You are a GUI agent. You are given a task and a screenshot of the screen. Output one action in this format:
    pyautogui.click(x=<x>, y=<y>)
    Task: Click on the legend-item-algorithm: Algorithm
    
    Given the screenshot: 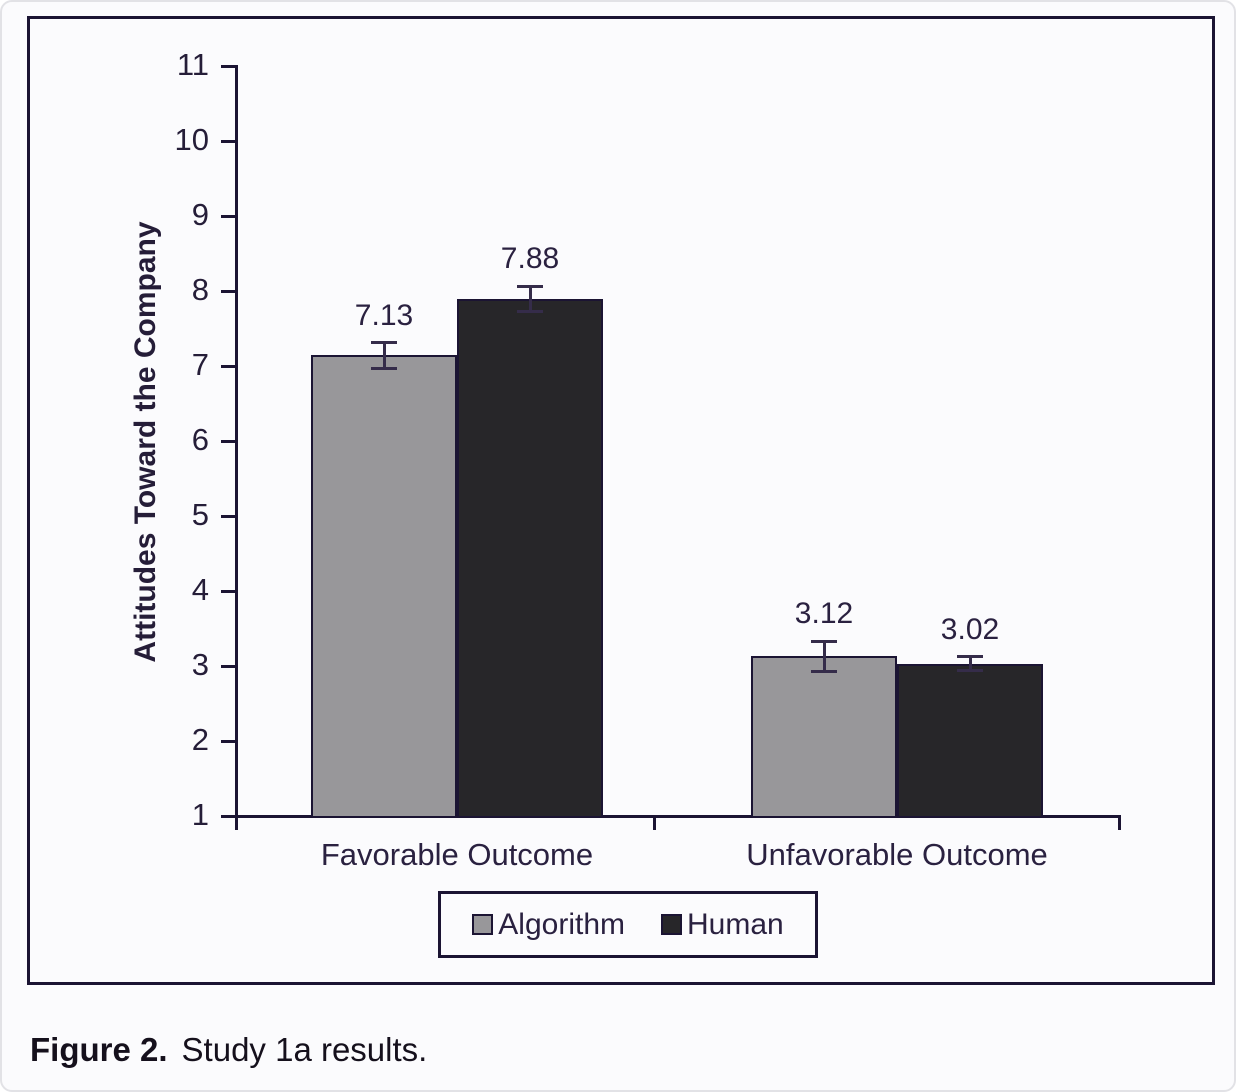 What is the action you would take?
    pyautogui.click(x=548, y=924)
    